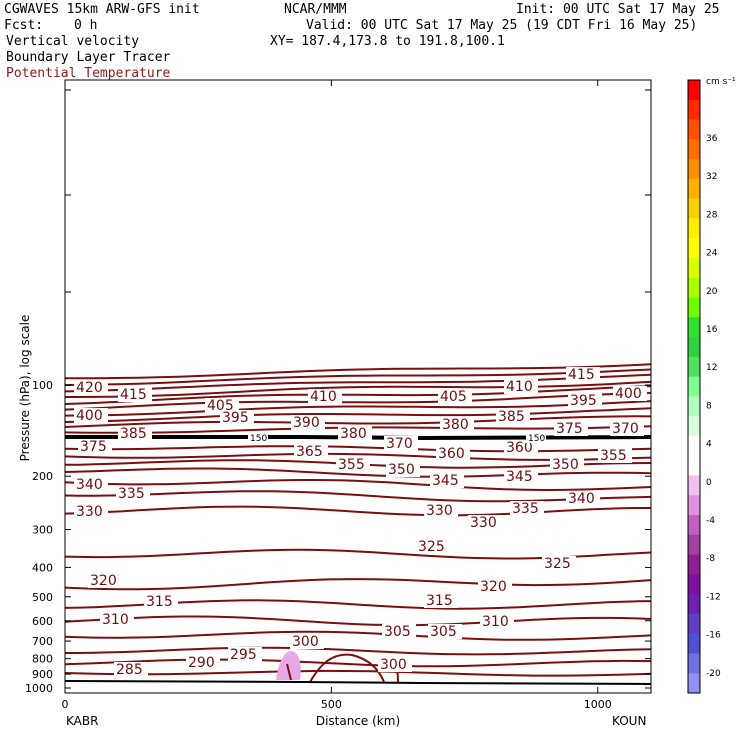 The width and height of the screenshot is (740, 740). What do you see at coordinates (331, 704) in the screenshot?
I see `x-tick-label: 500` at bounding box center [331, 704].